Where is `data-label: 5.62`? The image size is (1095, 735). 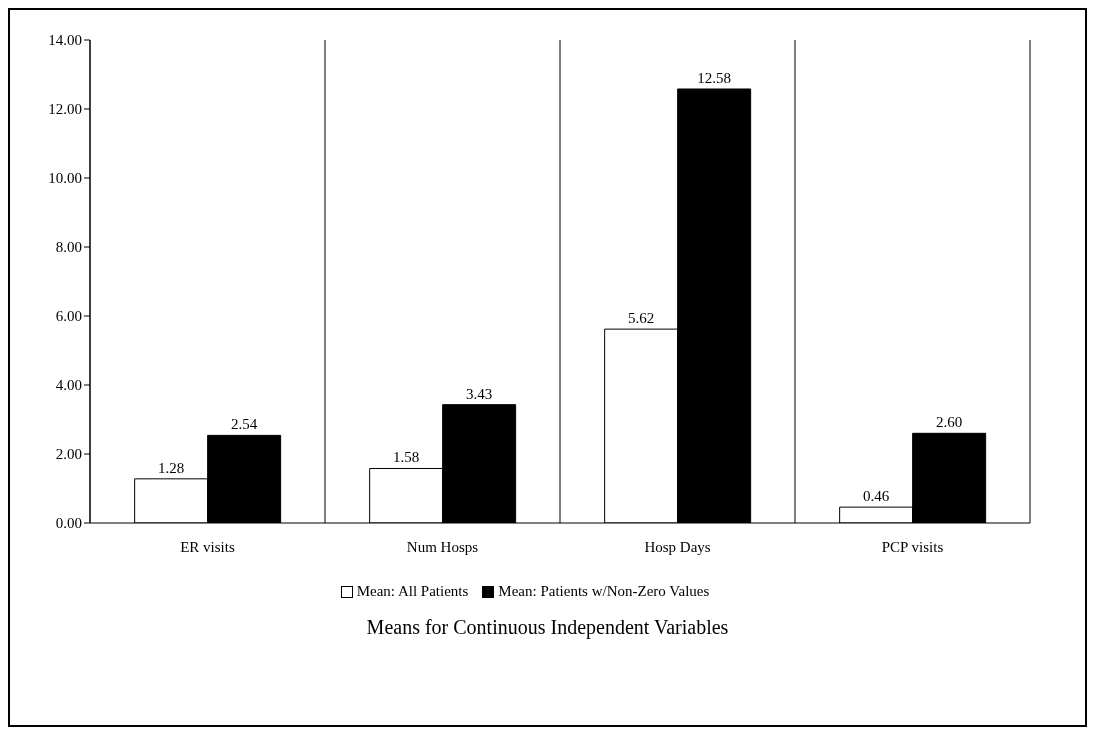
data-label: 5.62 is located at coordinates (641, 318).